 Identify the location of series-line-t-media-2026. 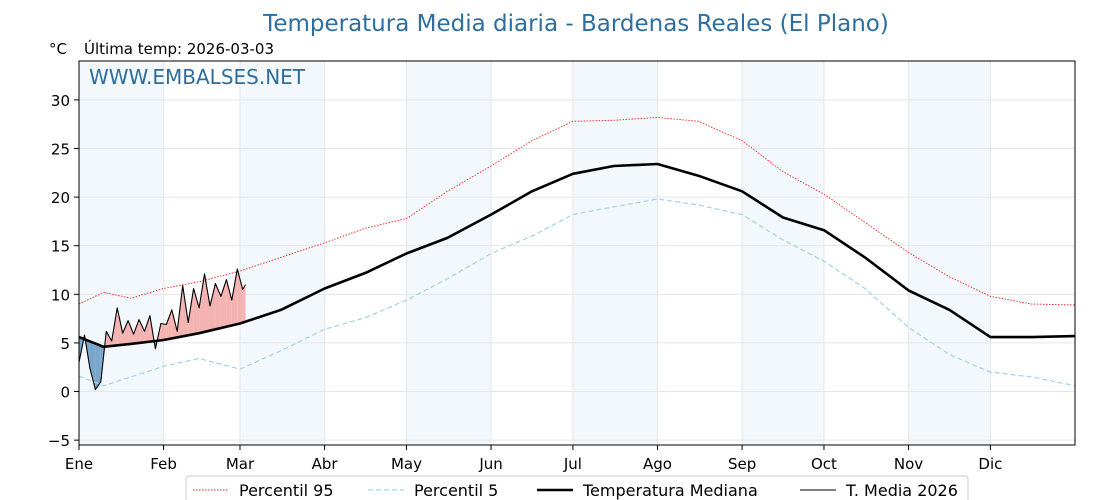
(162, 329).